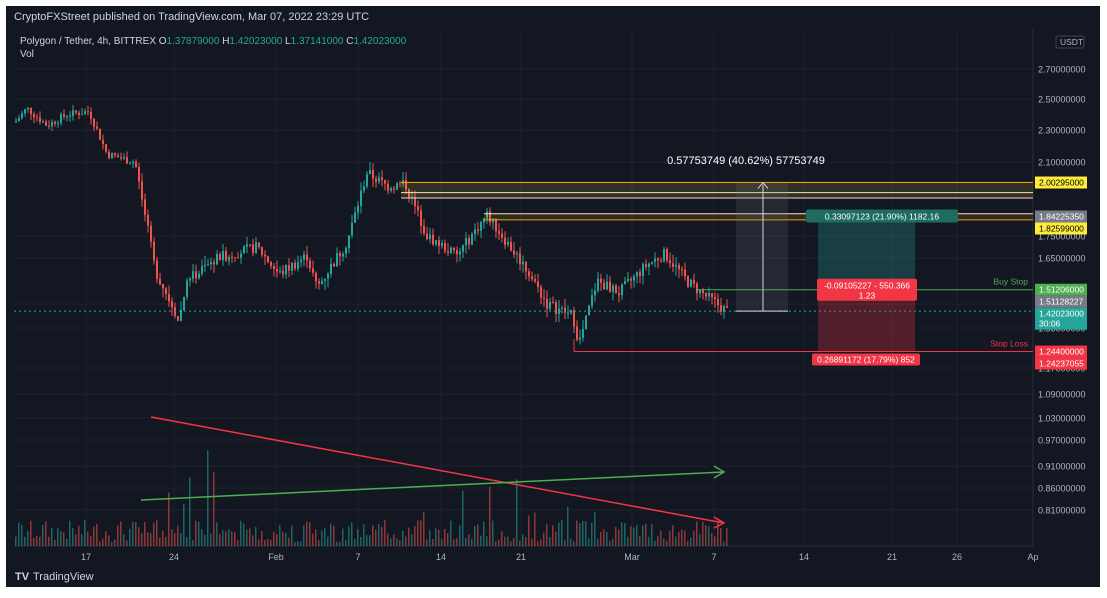  I want to click on time-tick-label: 17, so click(86, 557).